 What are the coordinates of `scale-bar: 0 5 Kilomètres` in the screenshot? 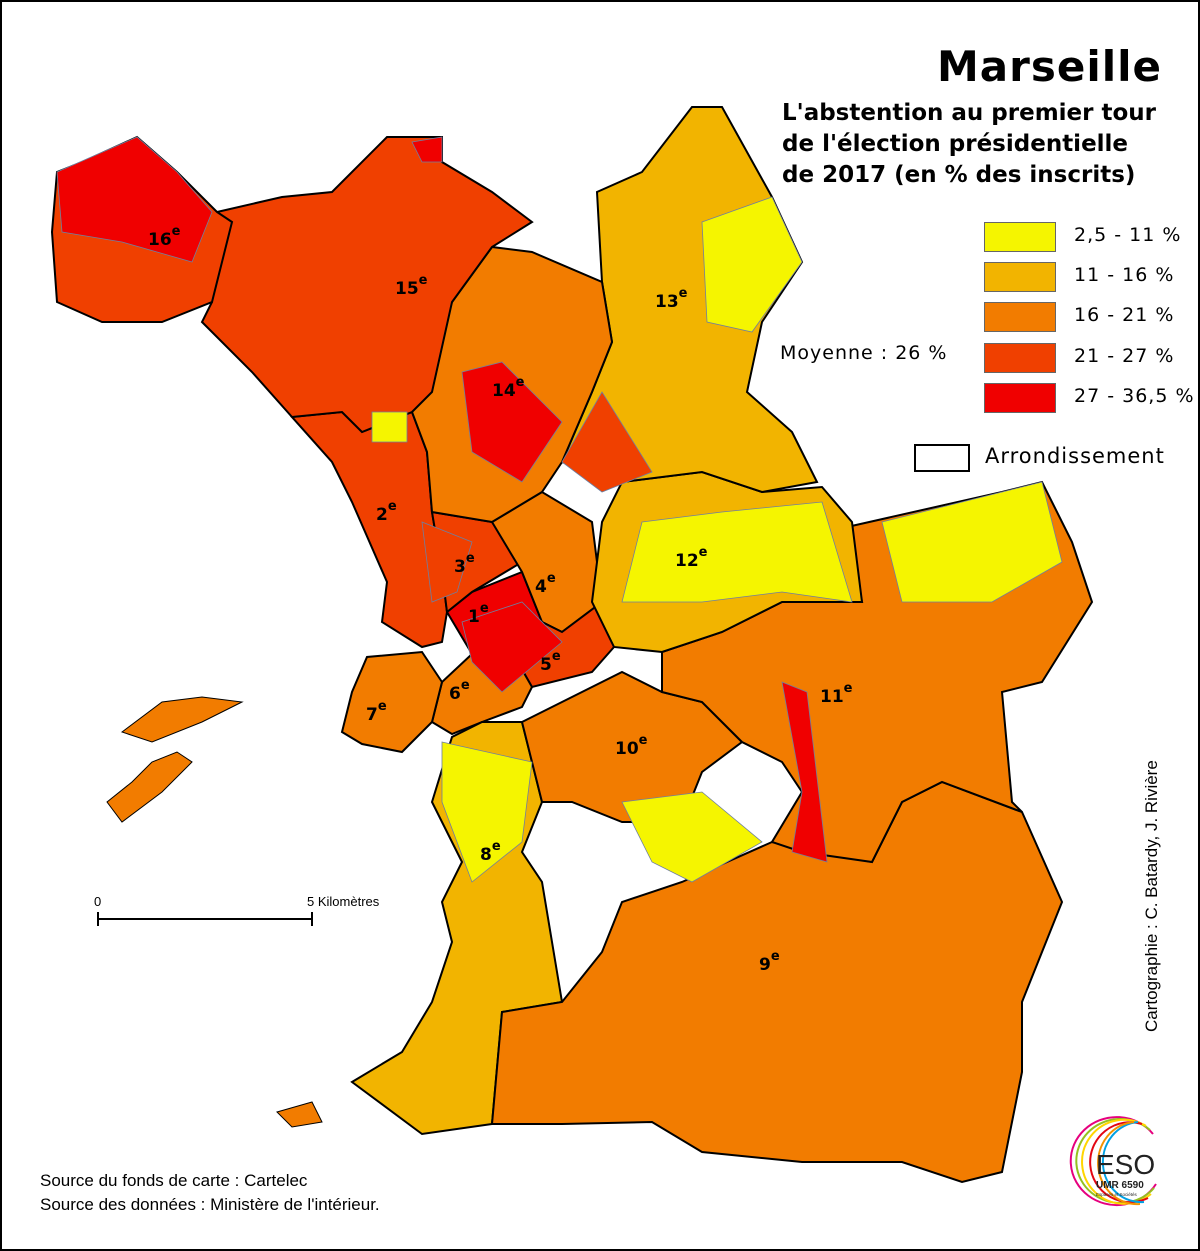 It's located at (237, 910).